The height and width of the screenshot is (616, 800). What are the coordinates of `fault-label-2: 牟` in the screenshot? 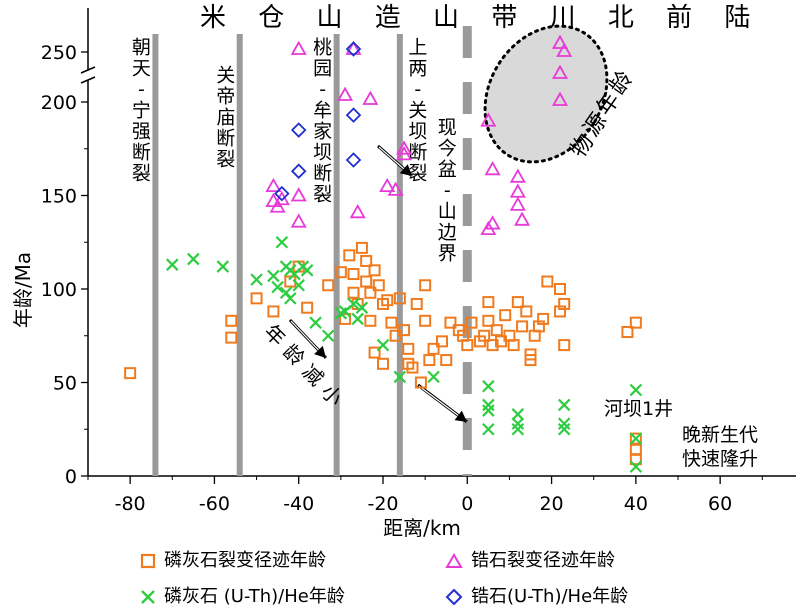 It's located at (322, 111).